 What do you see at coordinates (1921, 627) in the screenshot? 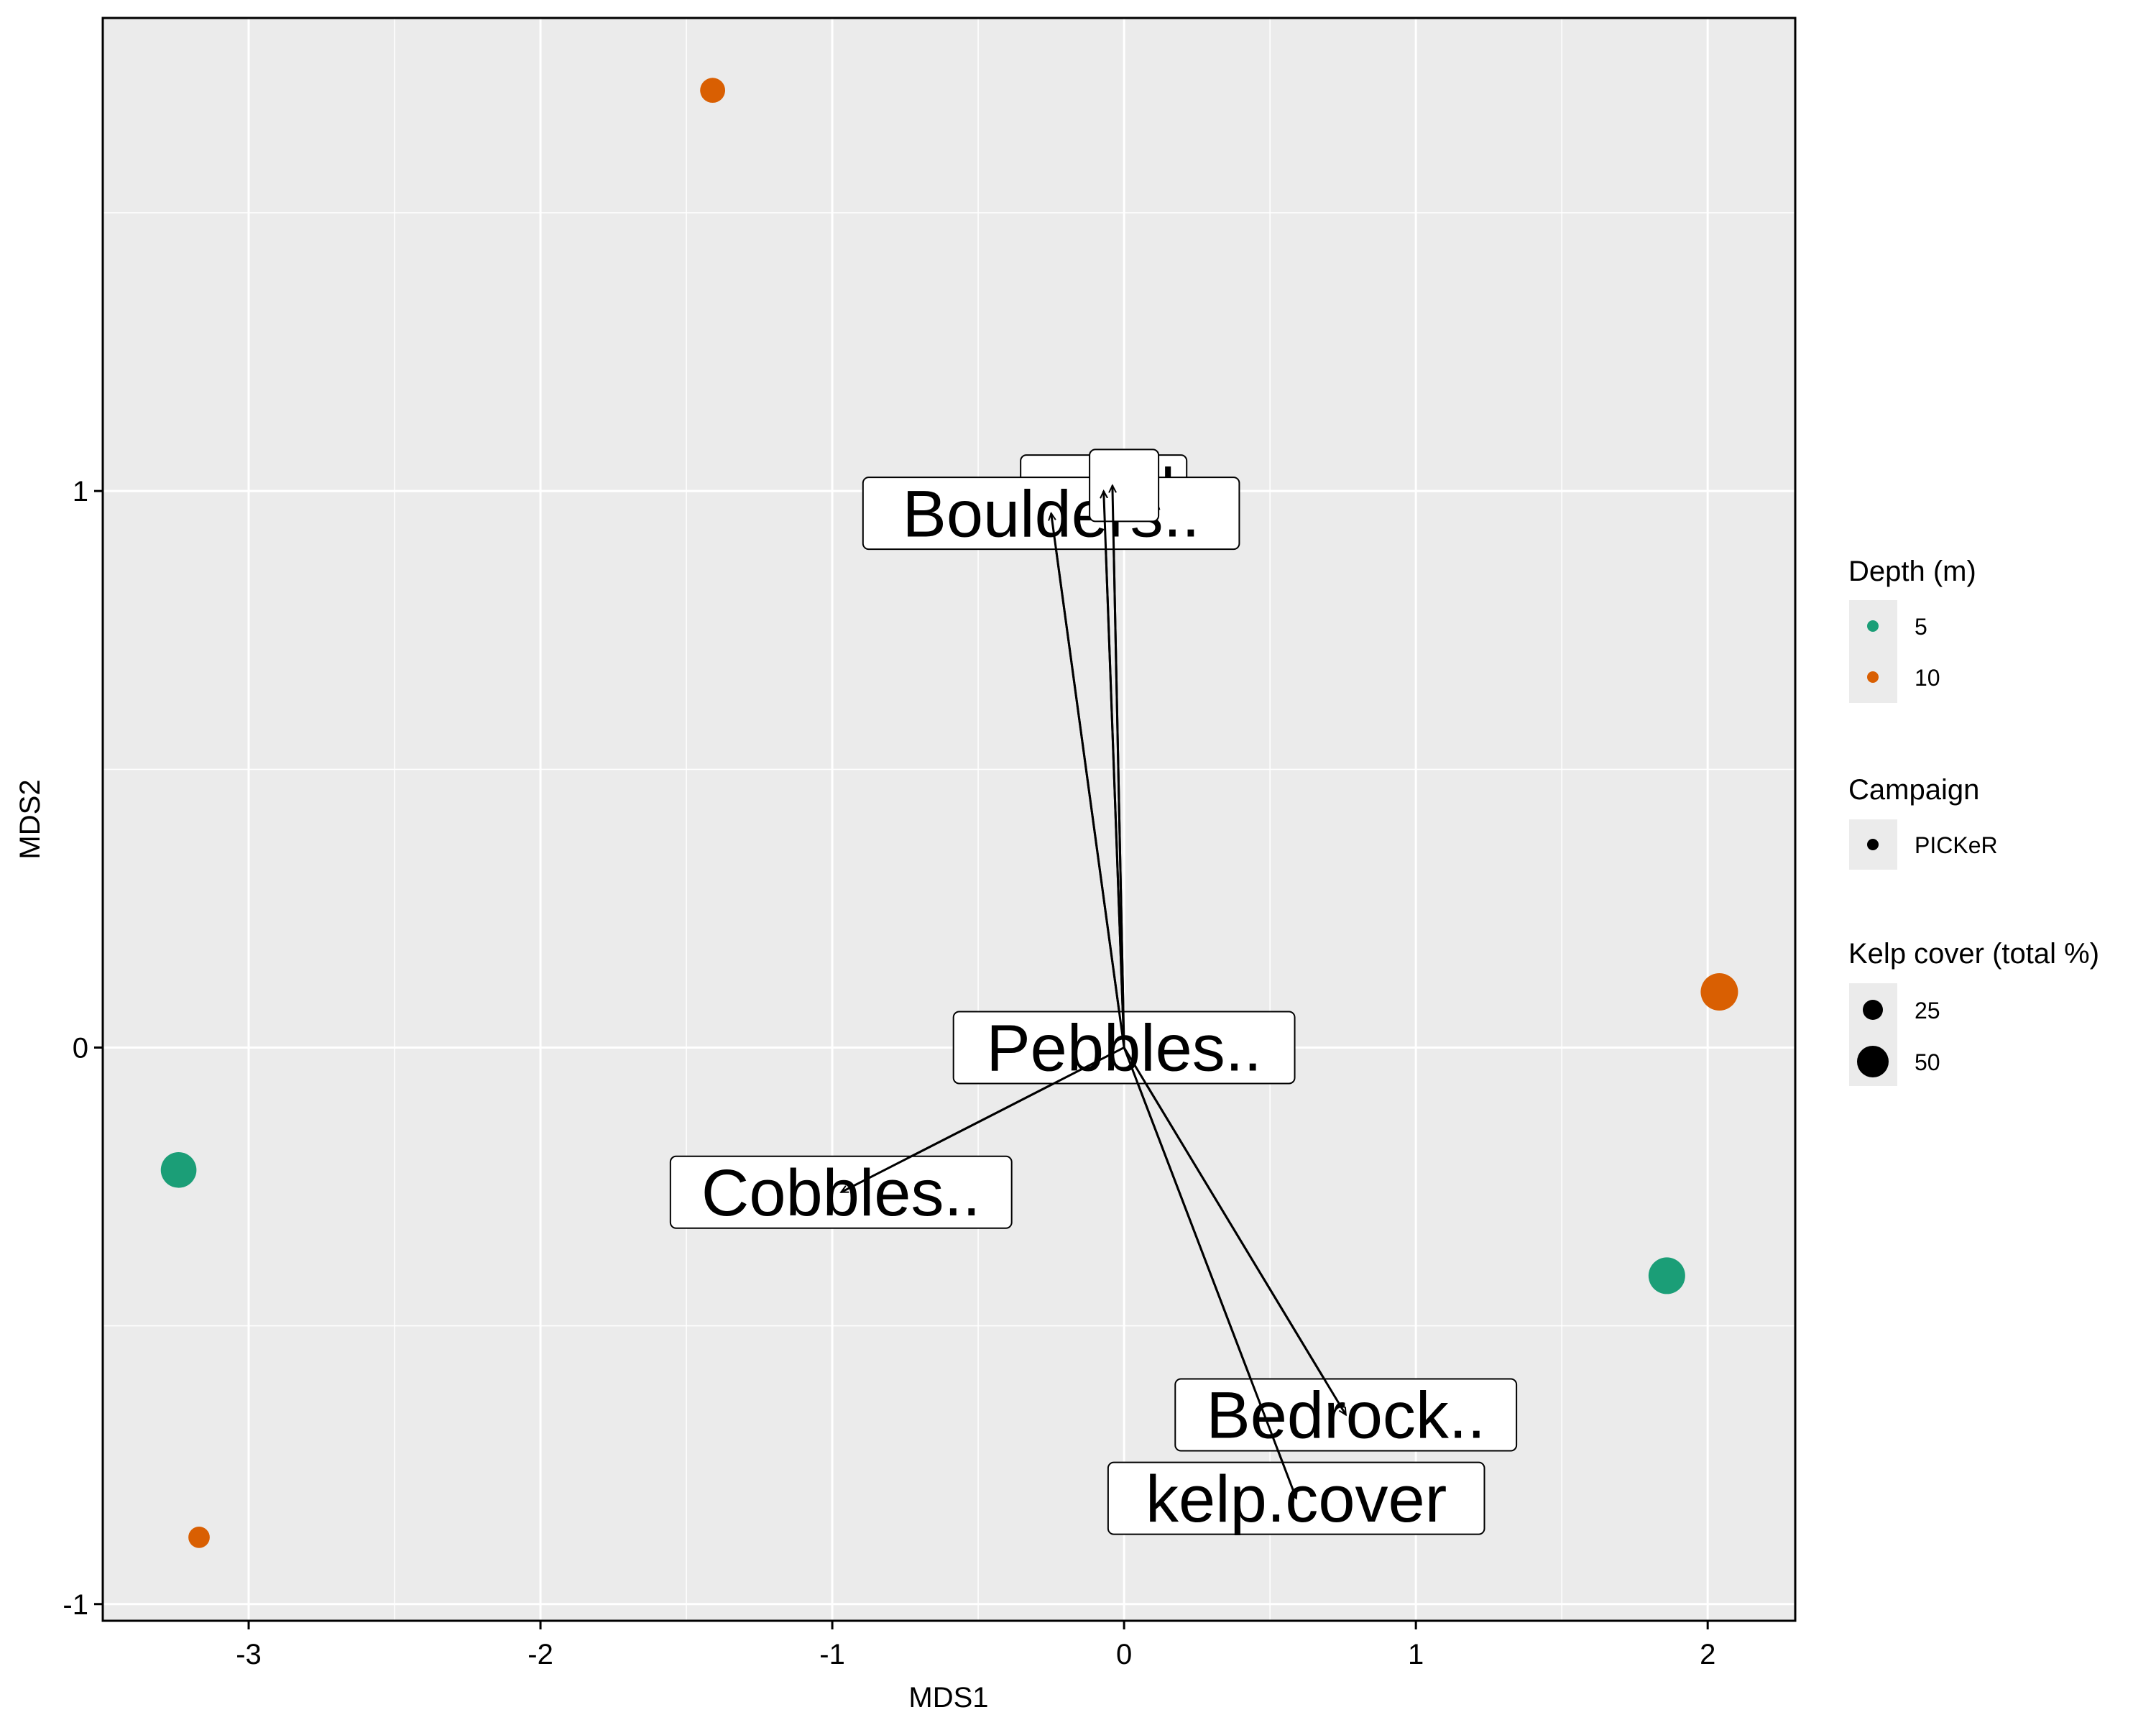
I see `legend-depth-5-label: 5` at bounding box center [1921, 627].